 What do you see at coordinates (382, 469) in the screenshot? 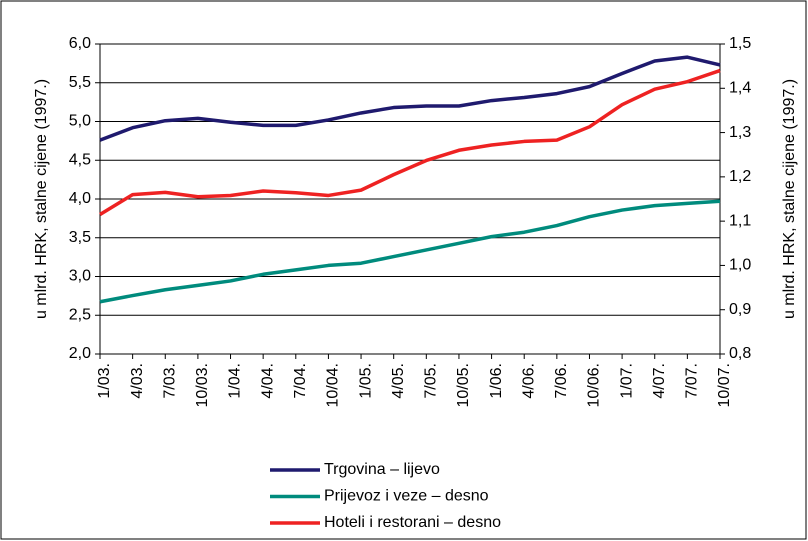
I see `legend-label: Trgovina – lijevo` at bounding box center [382, 469].